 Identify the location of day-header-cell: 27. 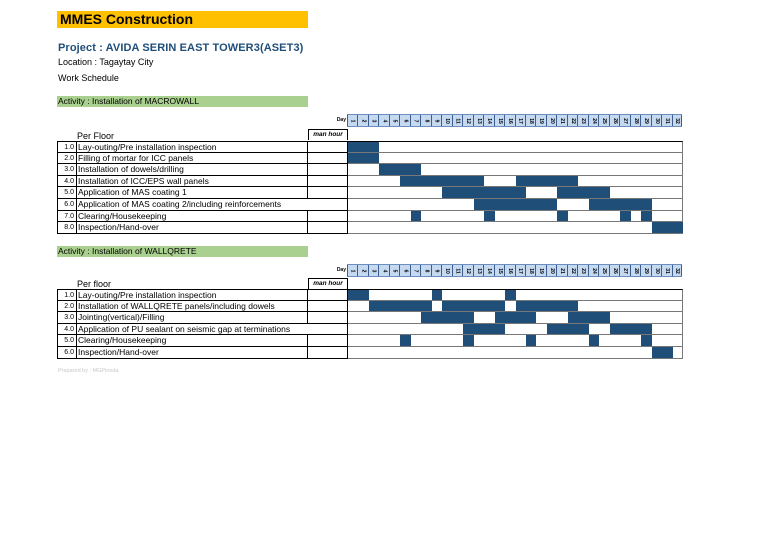
(624, 120).